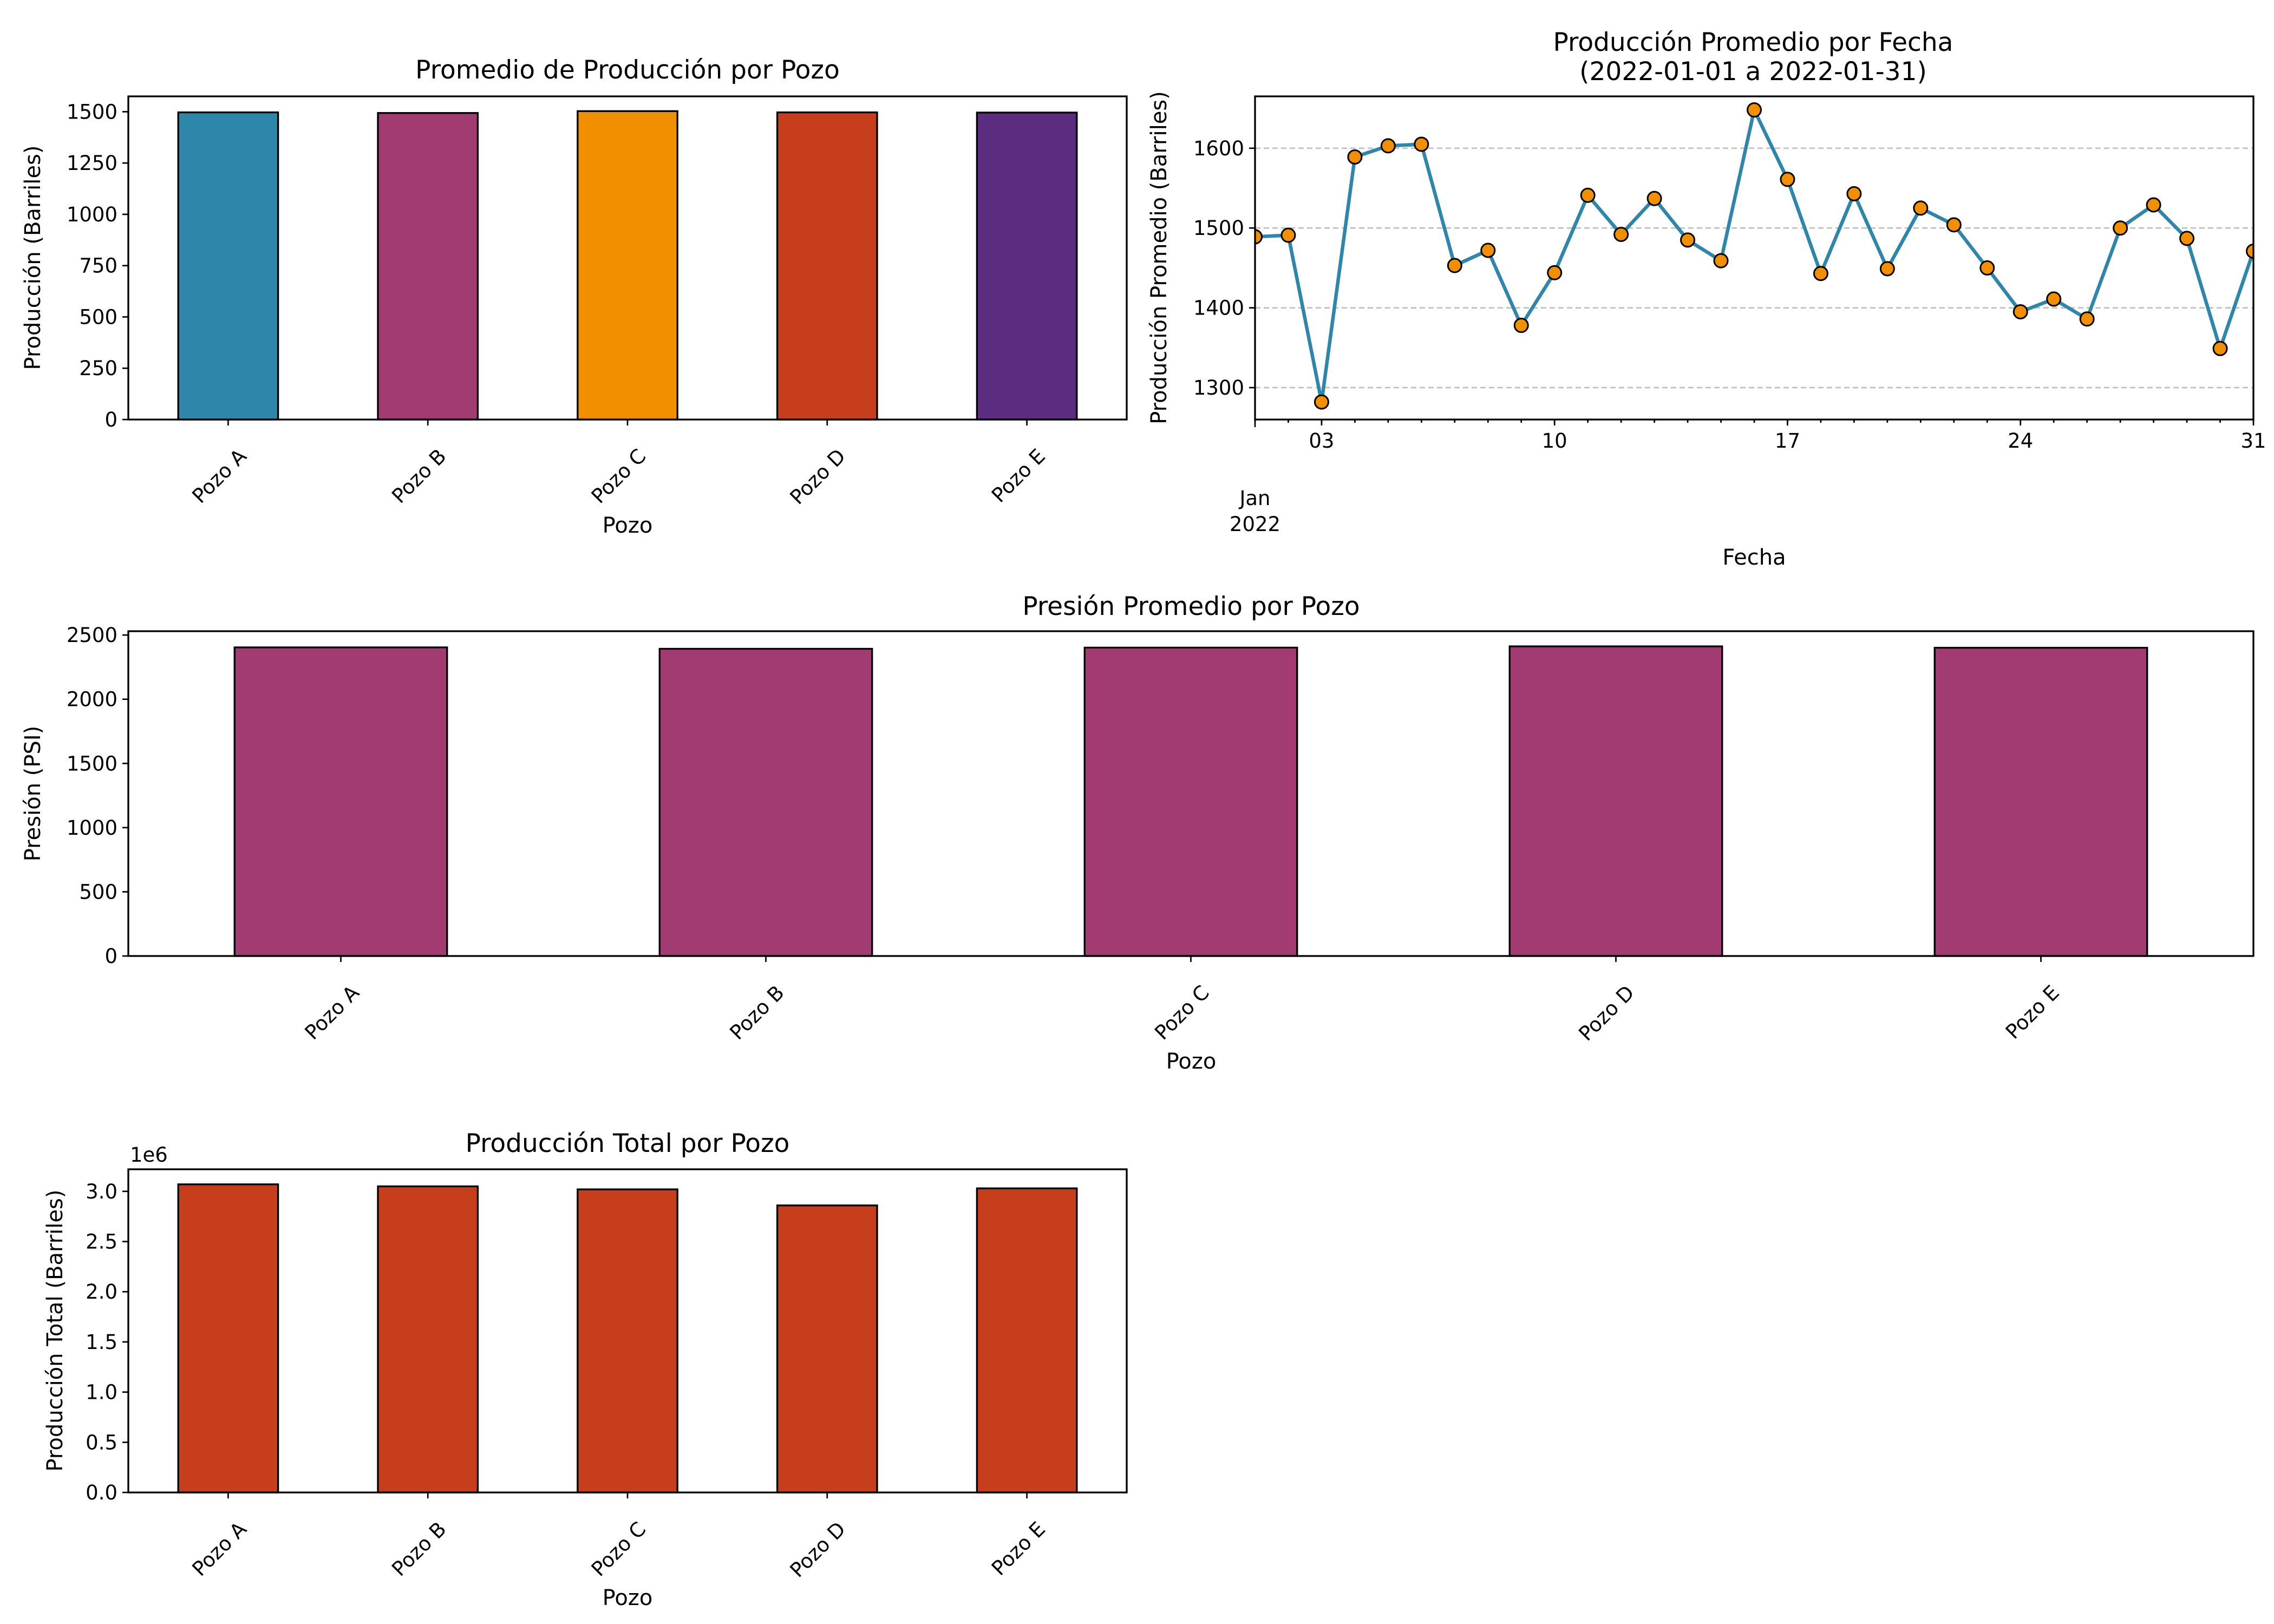  Describe the element at coordinates (1788, 441) in the screenshot. I see `x-tick-label: 17` at that location.